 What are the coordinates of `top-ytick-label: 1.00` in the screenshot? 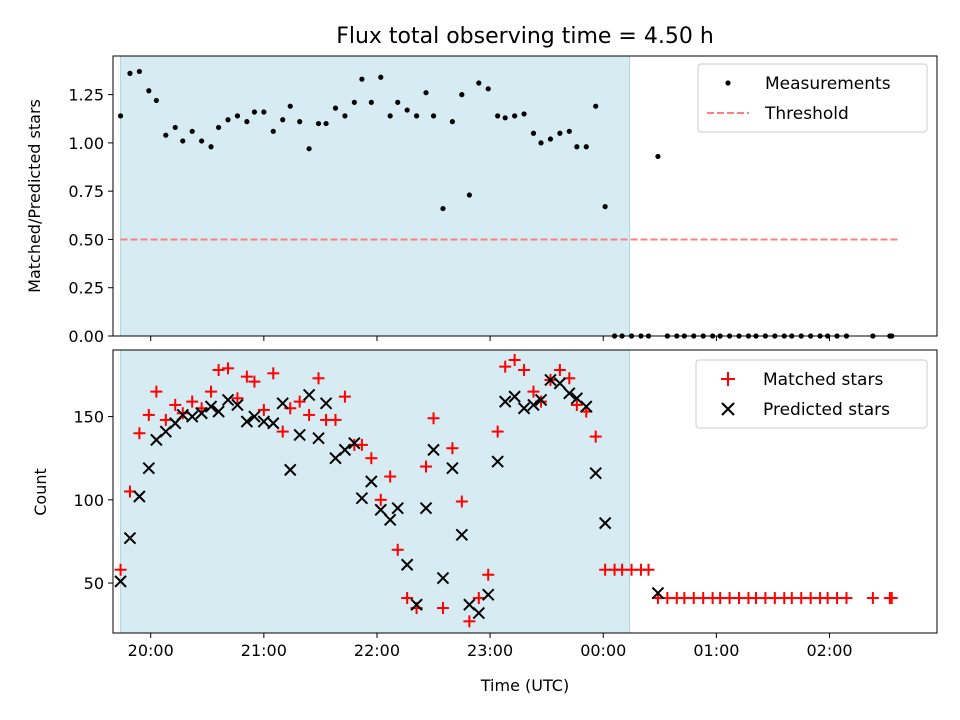 It's located at (86, 143).